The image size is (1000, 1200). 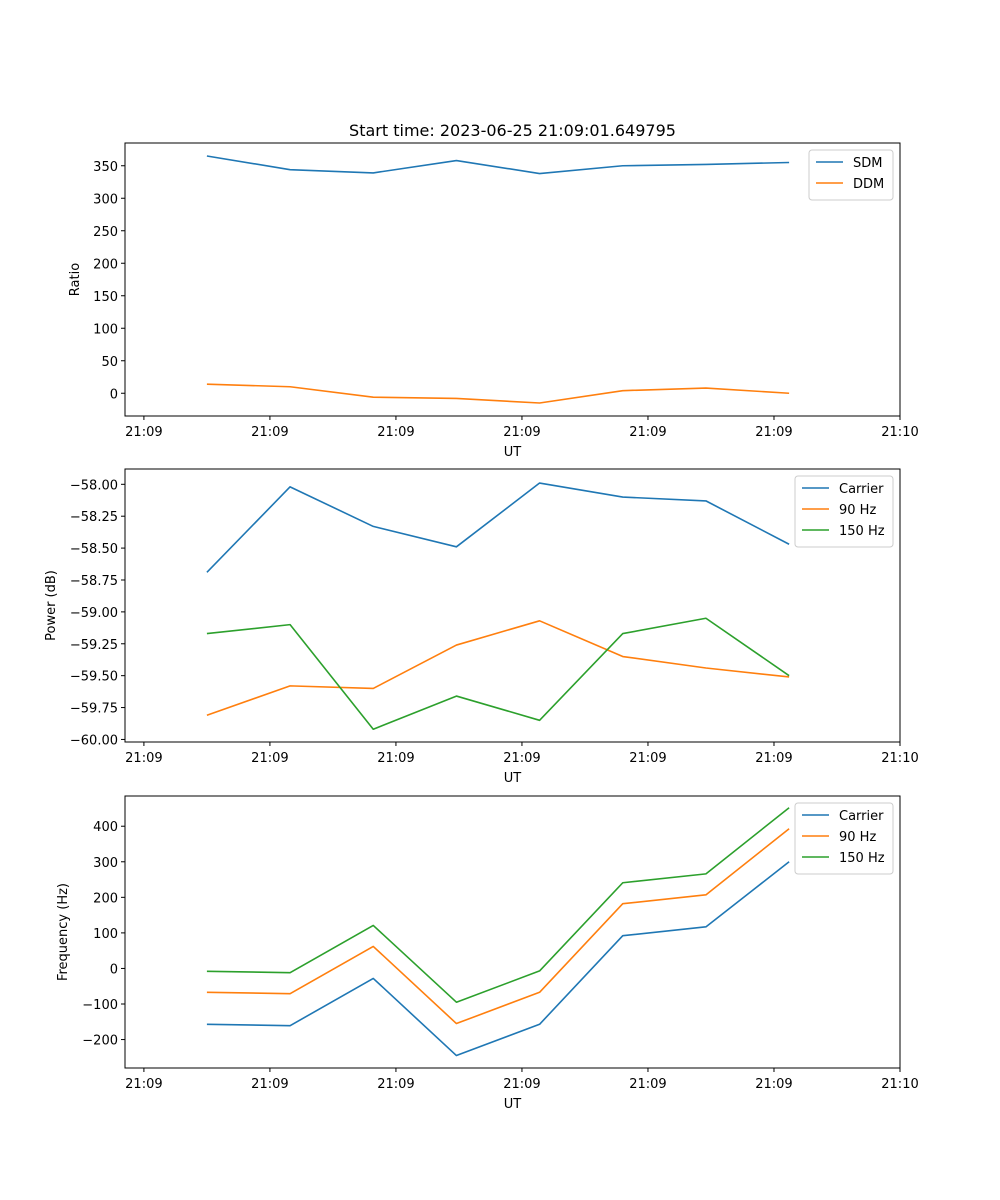 What do you see at coordinates (75, 279) in the screenshot?
I see `y-axis-label: Ratio` at bounding box center [75, 279].